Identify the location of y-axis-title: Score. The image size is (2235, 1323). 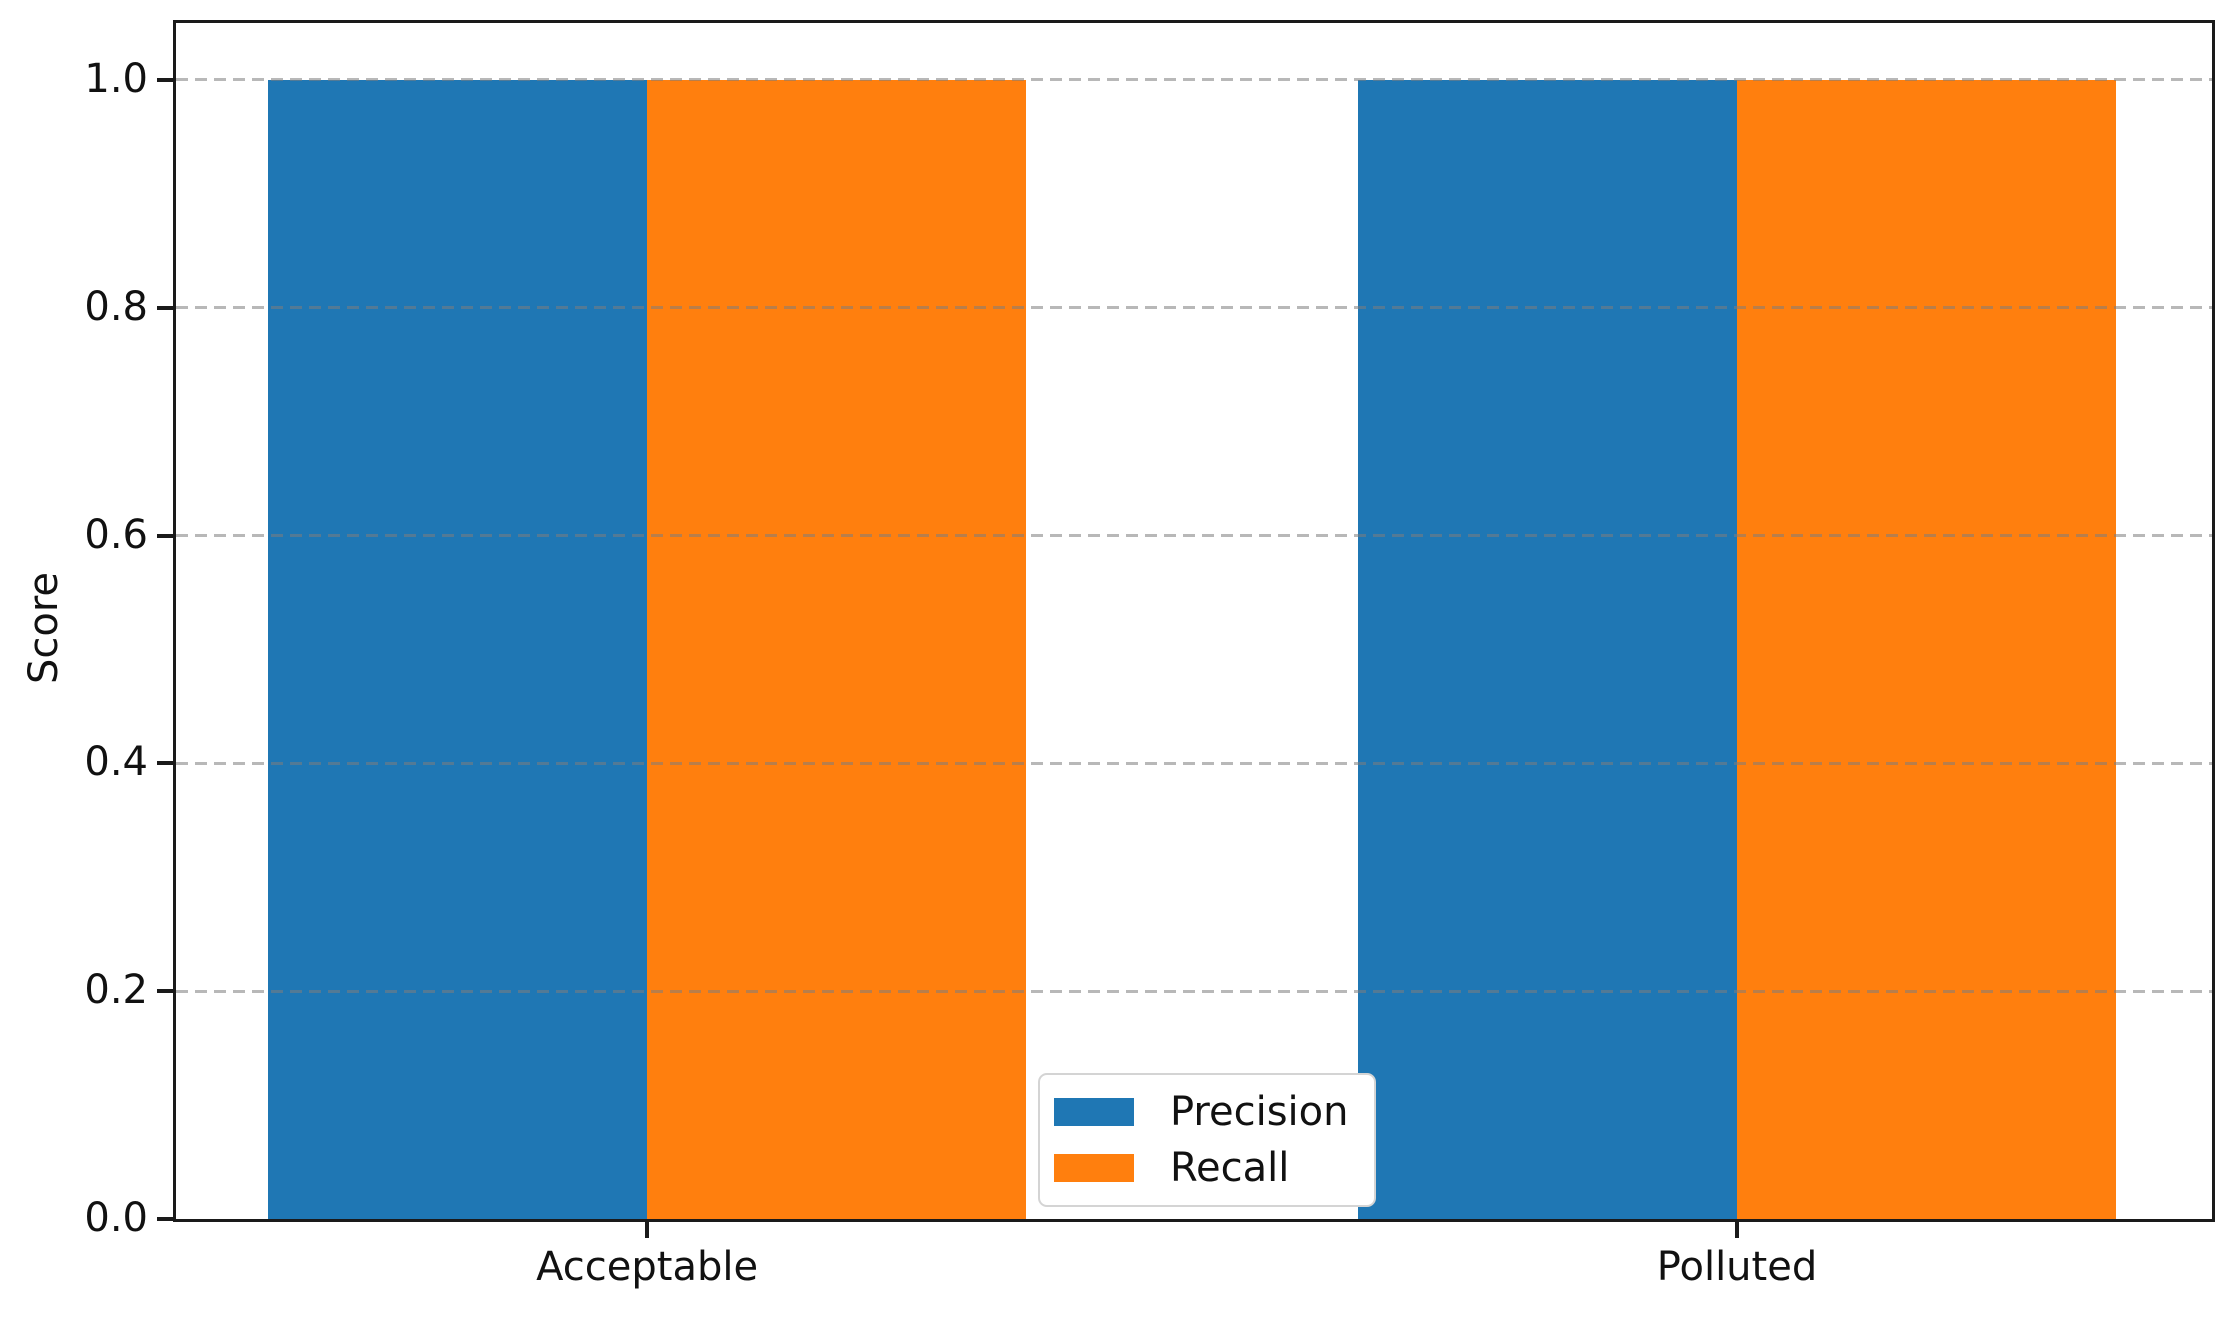
(44, 628).